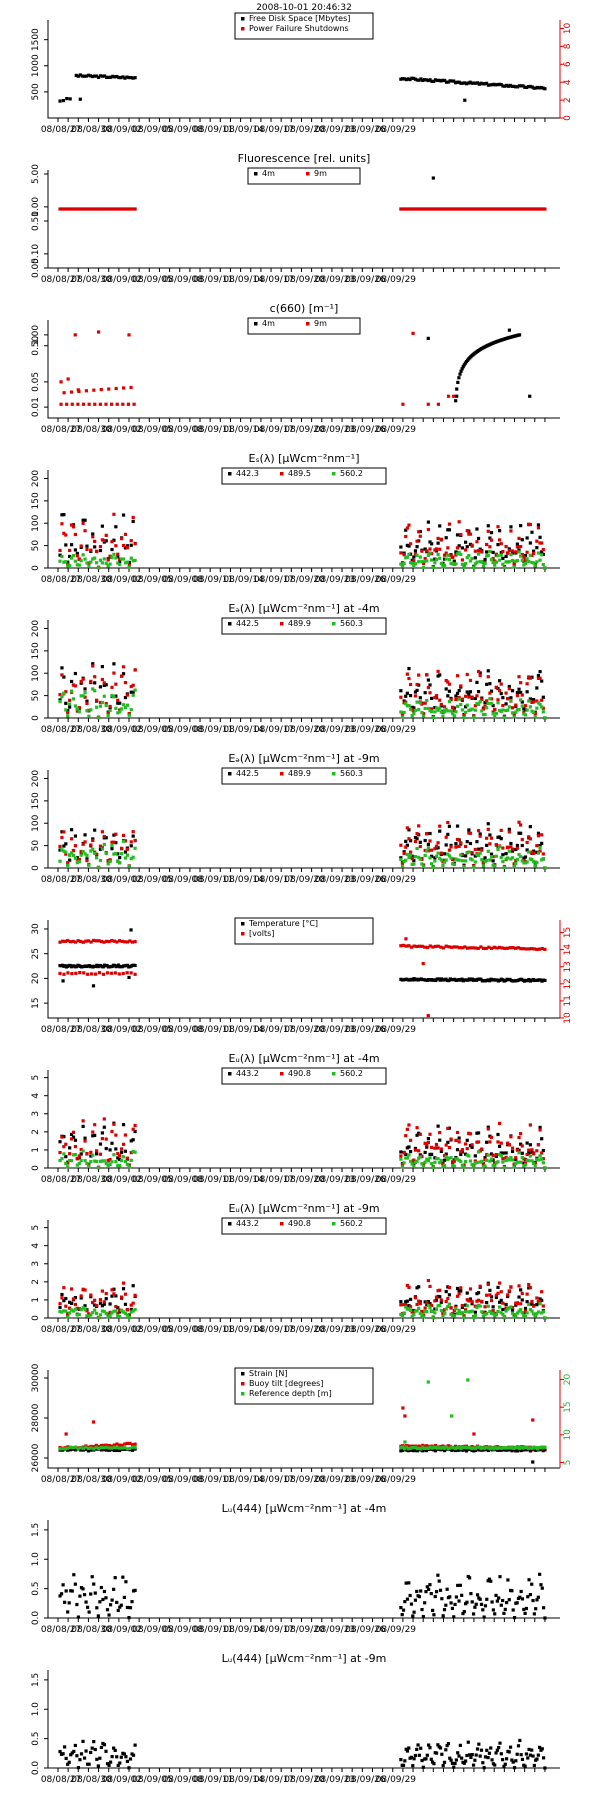  I want to click on x-tick-label: 08/09/11, so click(213, 1780).